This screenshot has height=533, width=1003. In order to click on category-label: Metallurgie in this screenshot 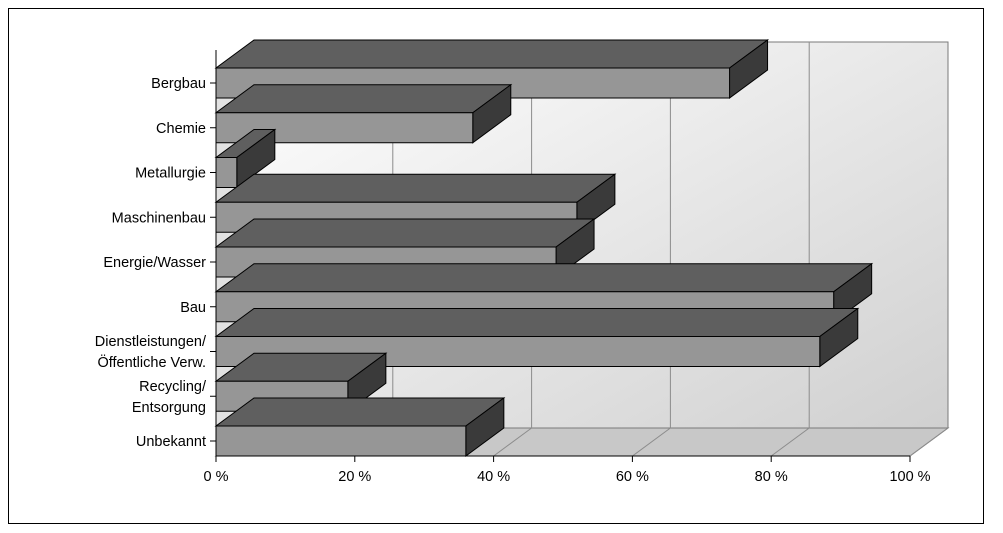, I will do `click(170, 174)`.